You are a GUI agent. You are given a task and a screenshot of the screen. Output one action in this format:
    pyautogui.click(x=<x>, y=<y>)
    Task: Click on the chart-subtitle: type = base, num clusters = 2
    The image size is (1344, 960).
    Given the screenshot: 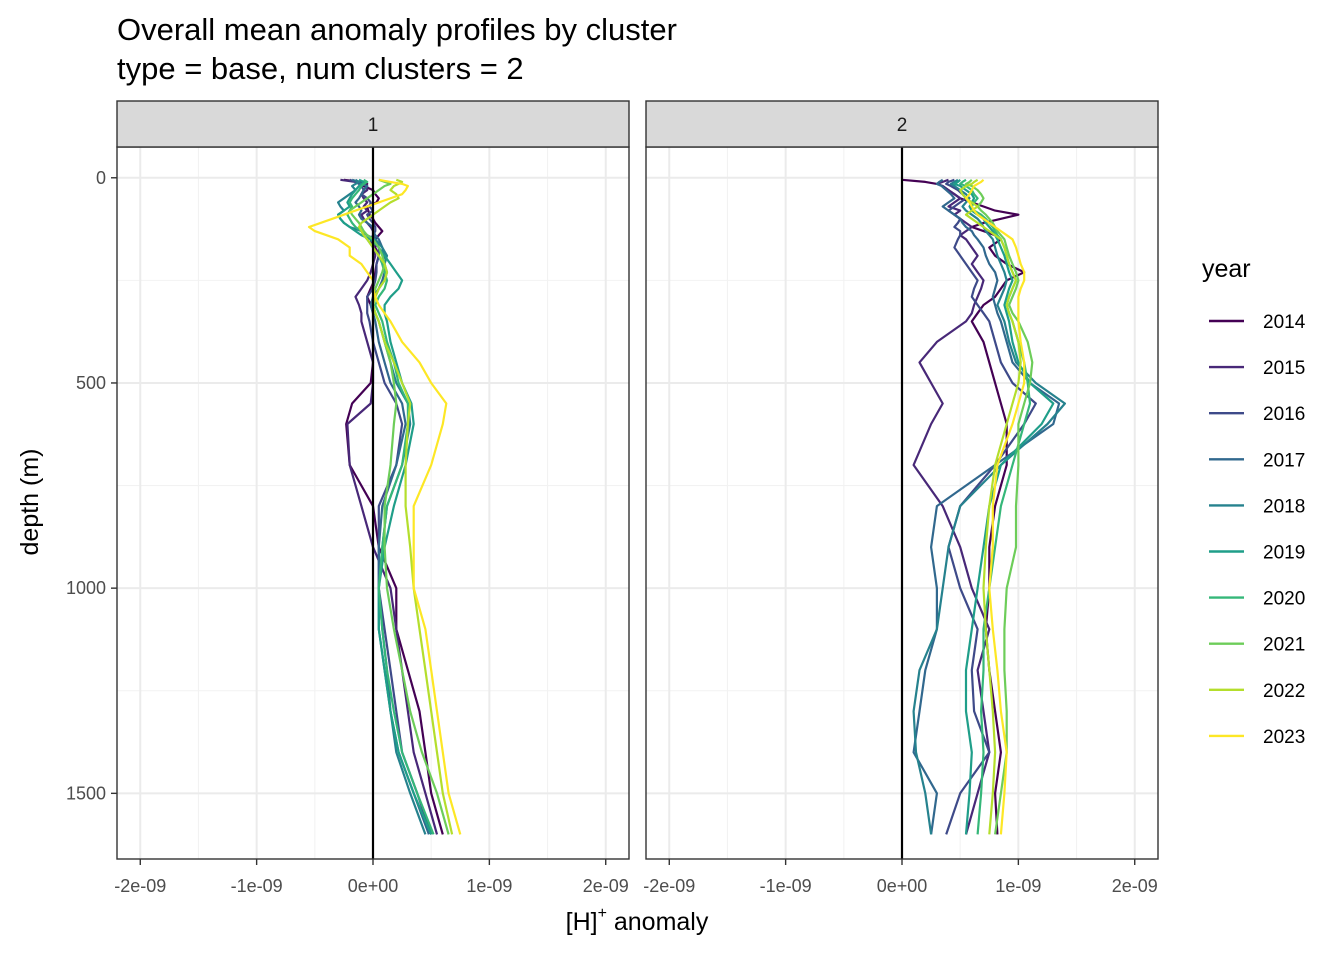 What is the action you would take?
    pyautogui.click(x=320, y=68)
    